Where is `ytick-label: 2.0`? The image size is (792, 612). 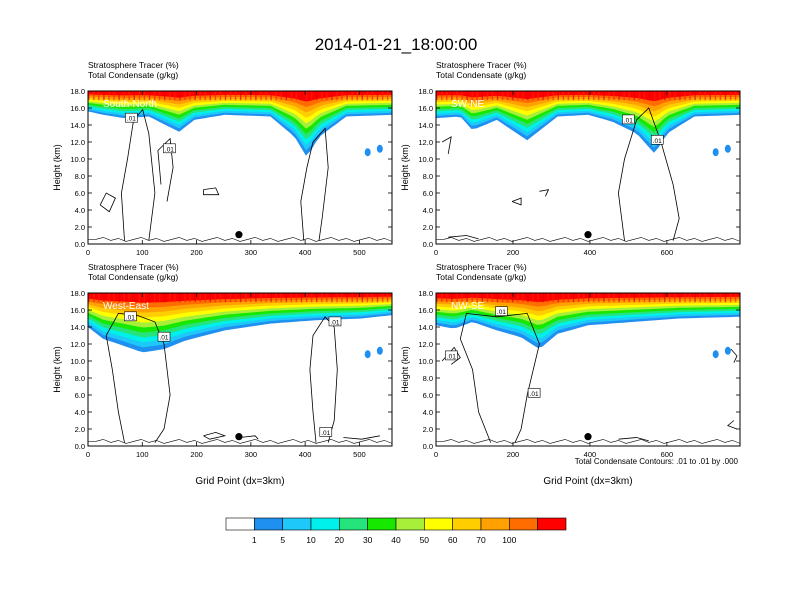 ytick-label: 2.0 is located at coordinates (80, 429).